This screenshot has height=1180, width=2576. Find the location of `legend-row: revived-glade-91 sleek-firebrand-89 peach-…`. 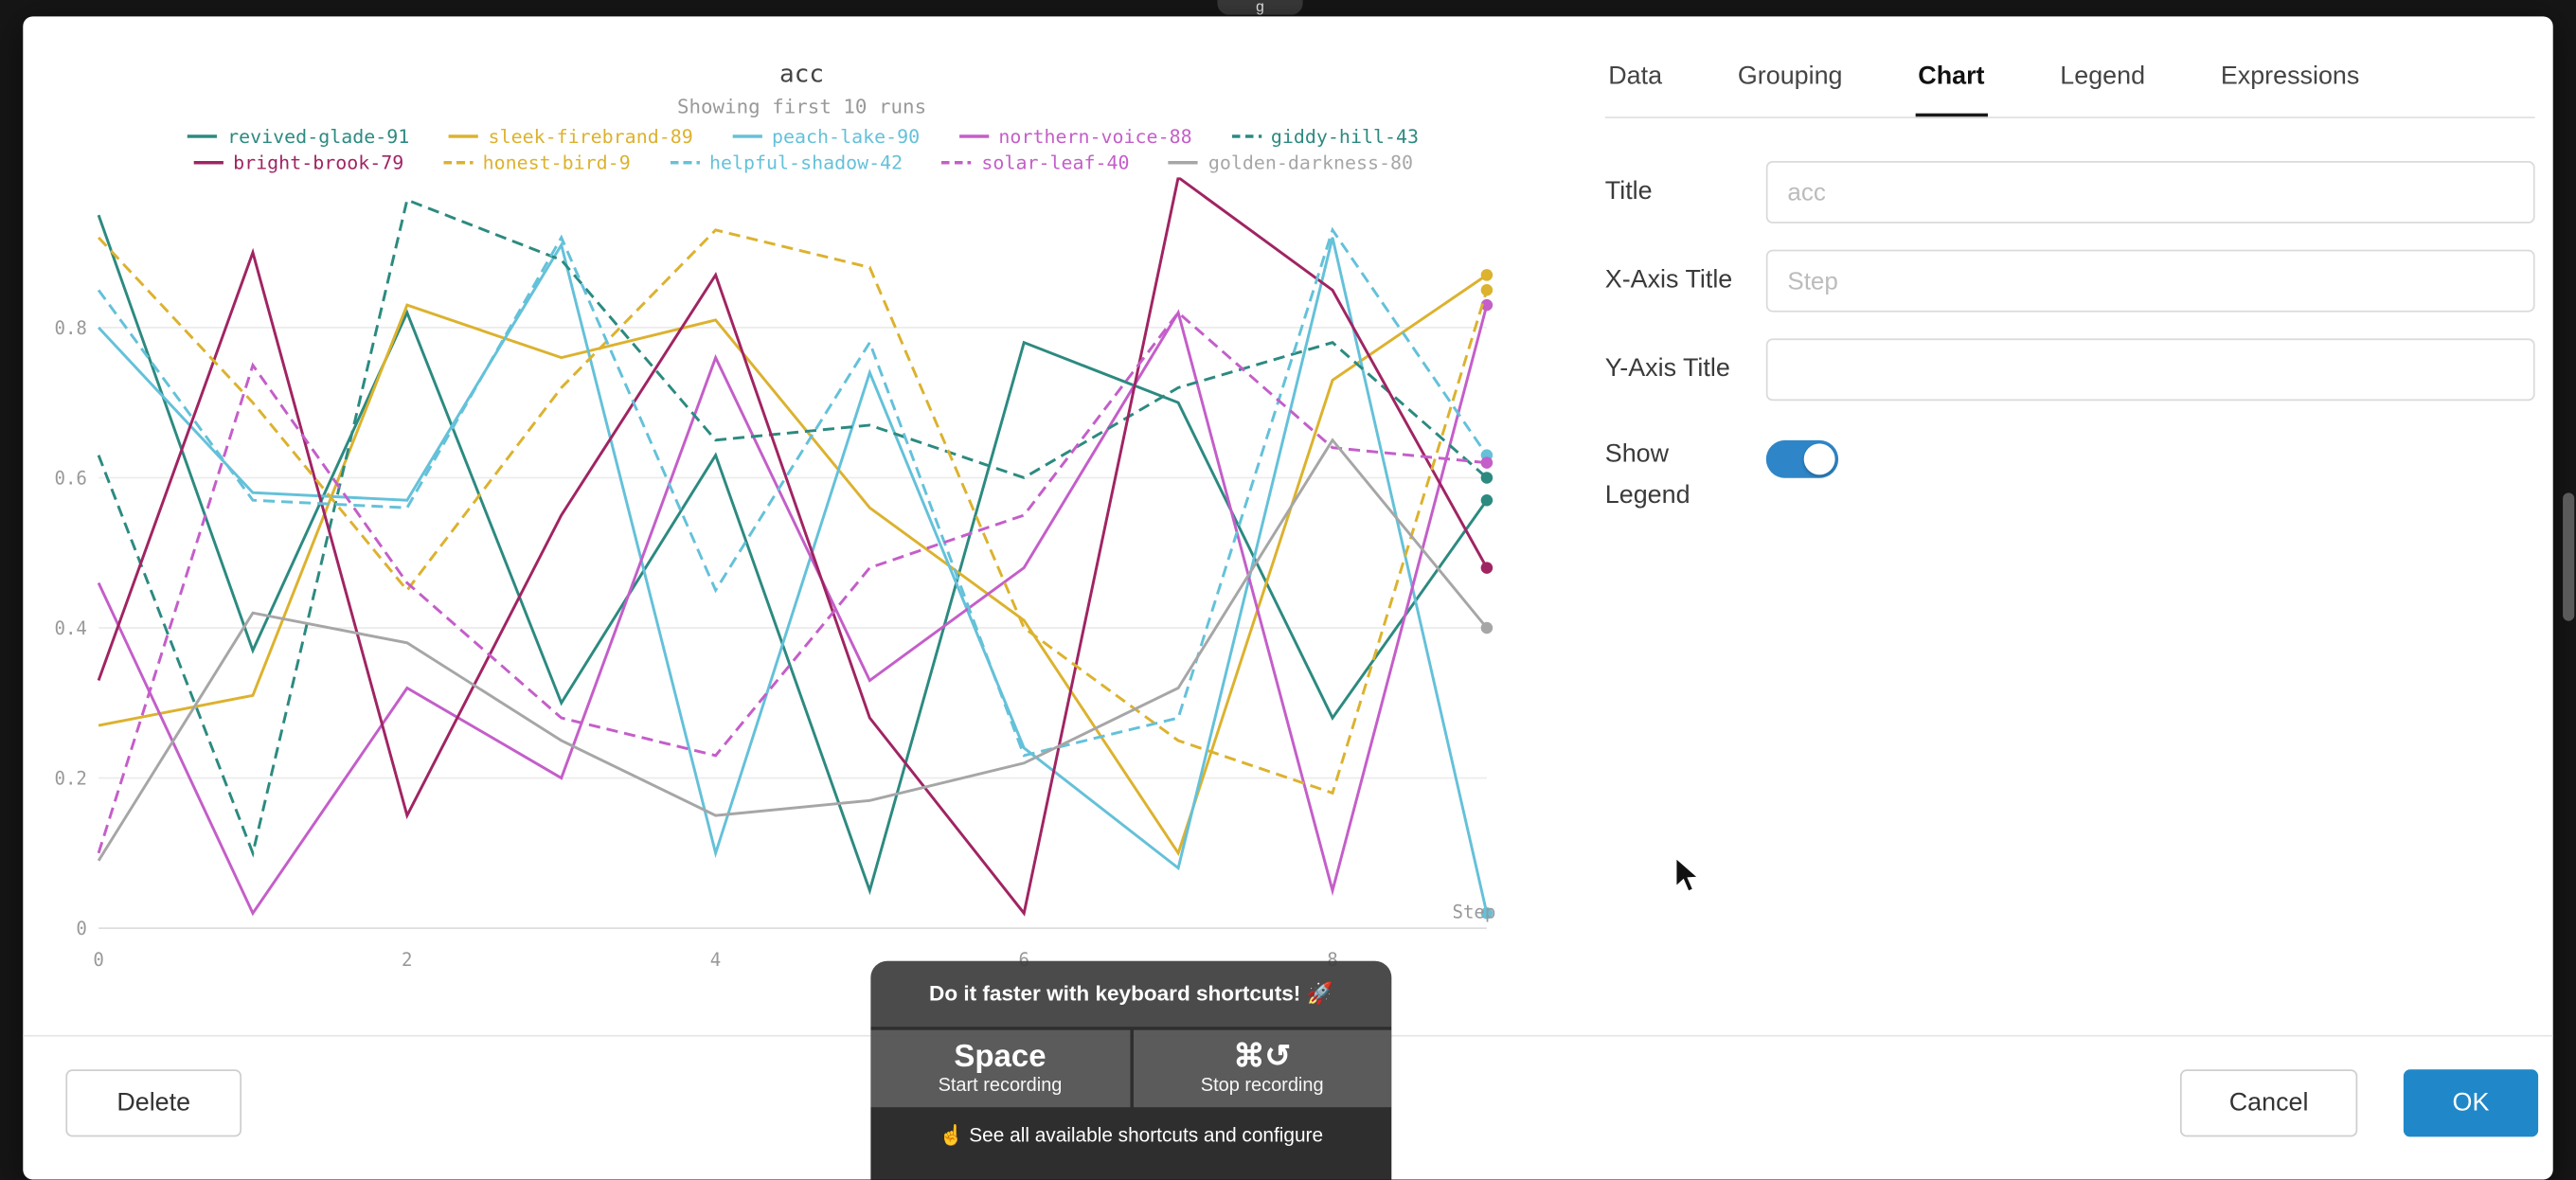

legend-row: revived-glade-91 sleek-firebrand-89 peach-… is located at coordinates (803, 136).